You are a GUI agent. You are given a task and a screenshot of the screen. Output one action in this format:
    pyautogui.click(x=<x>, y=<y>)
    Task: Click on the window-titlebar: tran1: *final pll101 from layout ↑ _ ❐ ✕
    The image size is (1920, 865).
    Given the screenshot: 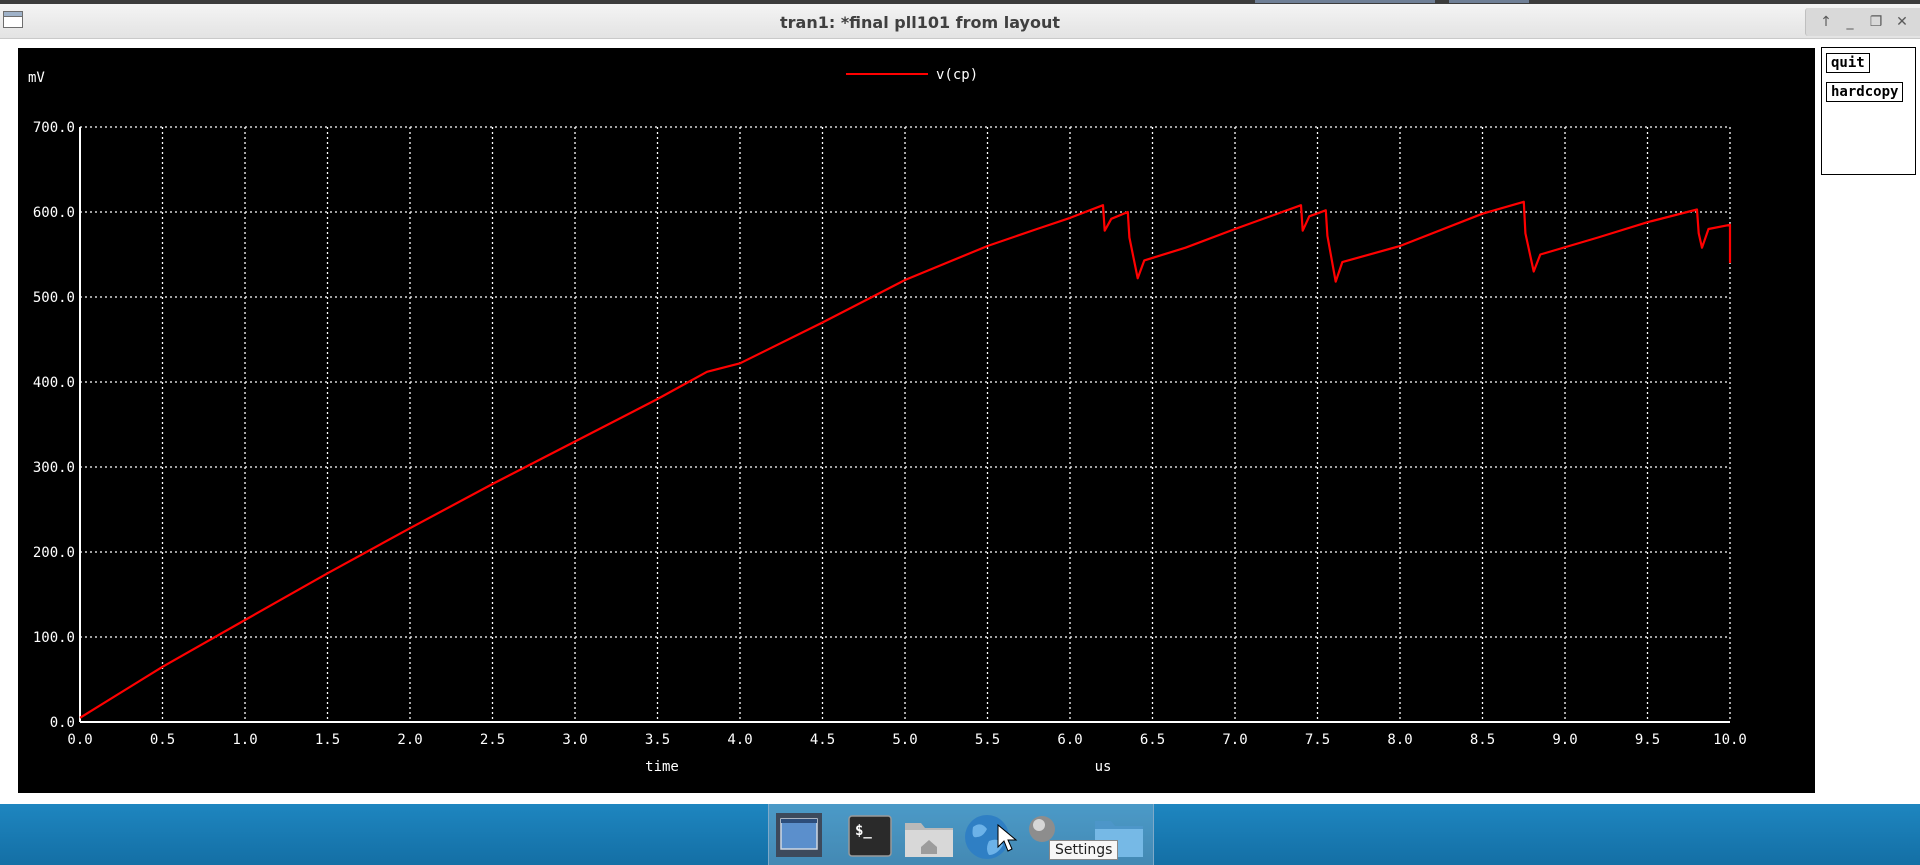 What is the action you would take?
    pyautogui.click(x=960, y=21)
    